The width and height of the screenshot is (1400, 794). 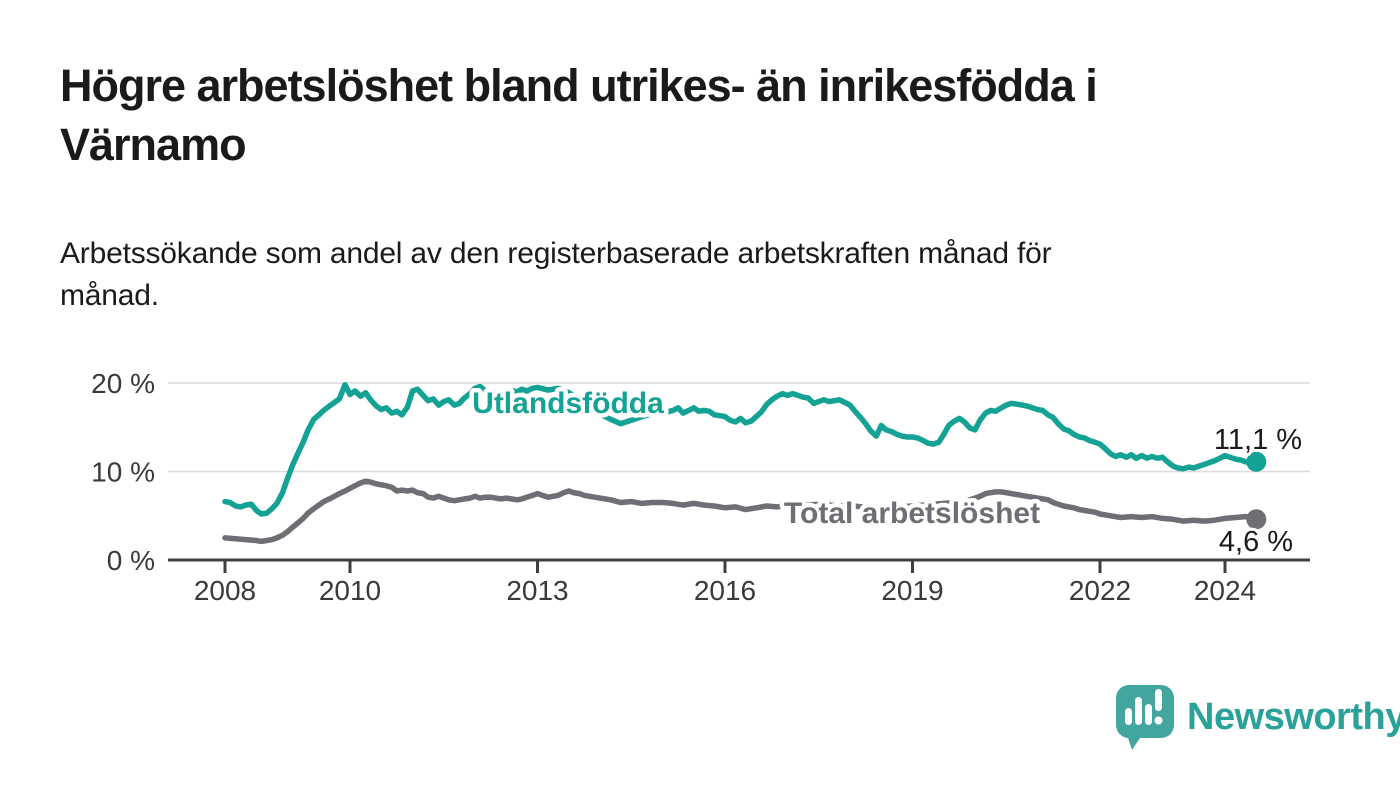 I want to click on y-tick-label: 0 %, so click(x=131, y=560).